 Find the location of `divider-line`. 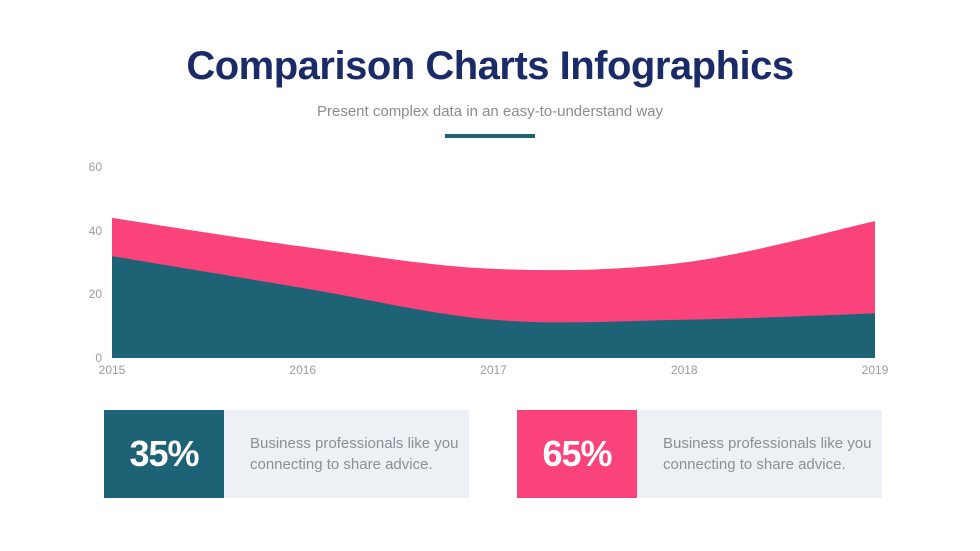

divider-line is located at coordinates (490, 136).